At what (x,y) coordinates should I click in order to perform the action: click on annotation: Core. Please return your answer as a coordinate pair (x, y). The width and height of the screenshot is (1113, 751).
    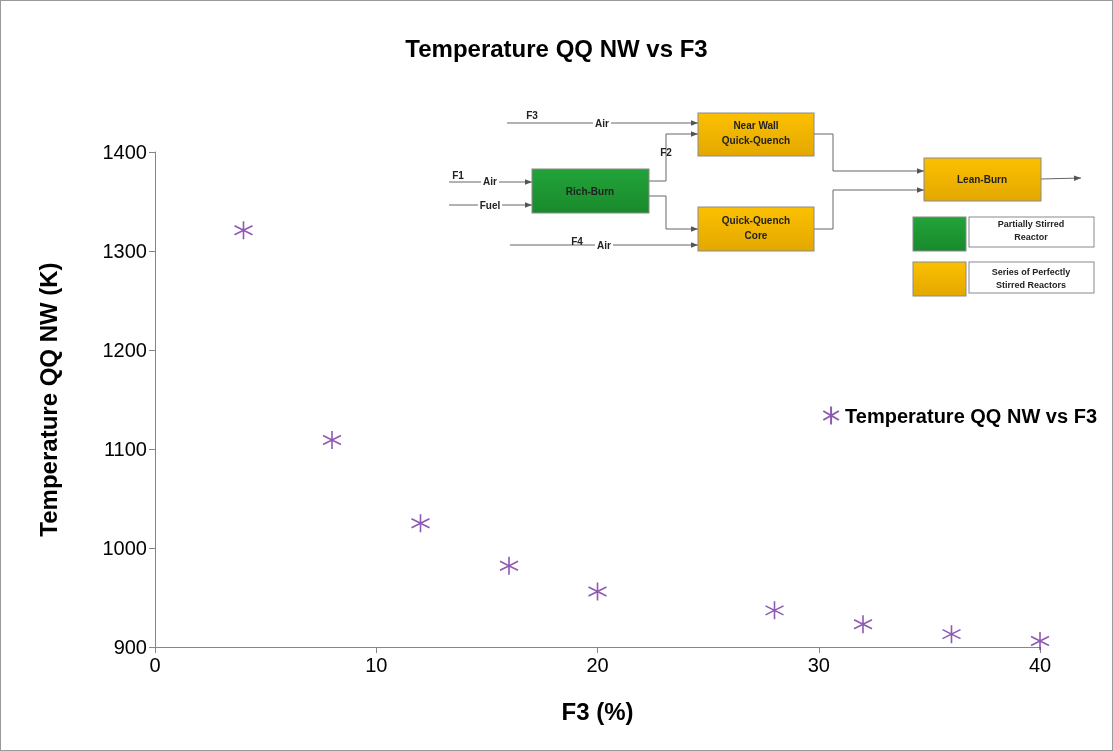
    Looking at the image, I should click on (756, 235).